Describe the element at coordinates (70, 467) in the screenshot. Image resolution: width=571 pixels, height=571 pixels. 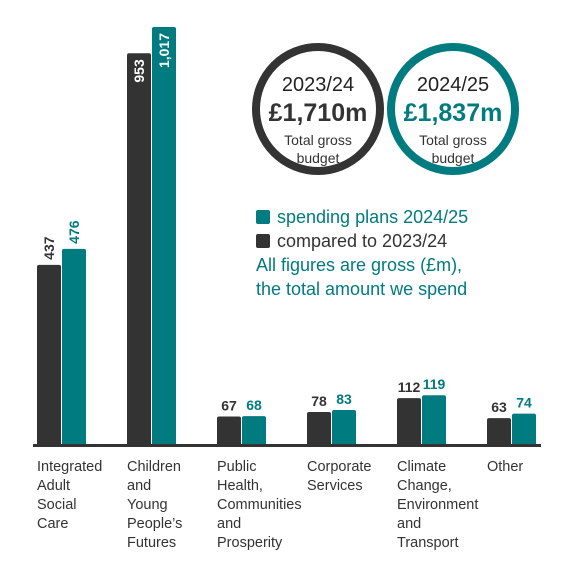
I see `category-label-line: Integrated` at that location.